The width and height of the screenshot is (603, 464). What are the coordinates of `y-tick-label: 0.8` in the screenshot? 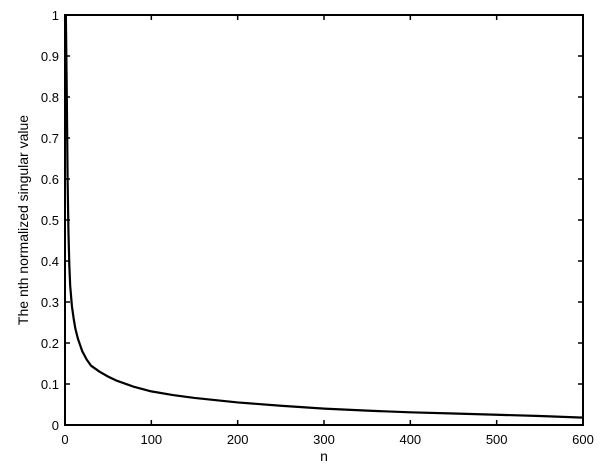 It's located at (50, 97).